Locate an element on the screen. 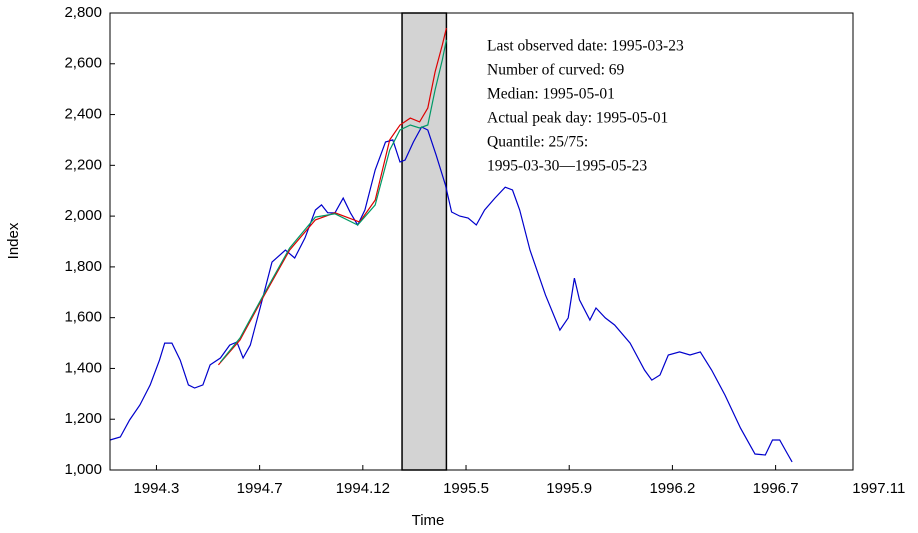  annotation: Actual peak day: 1995-05-01 is located at coordinates (577, 118).